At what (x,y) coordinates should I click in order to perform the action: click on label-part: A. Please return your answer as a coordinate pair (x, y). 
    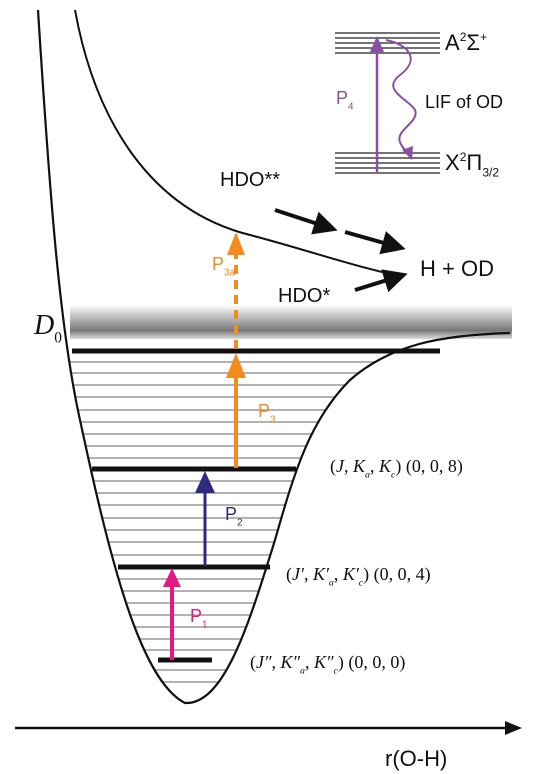
    Looking at the image, I should click on (452, 42).